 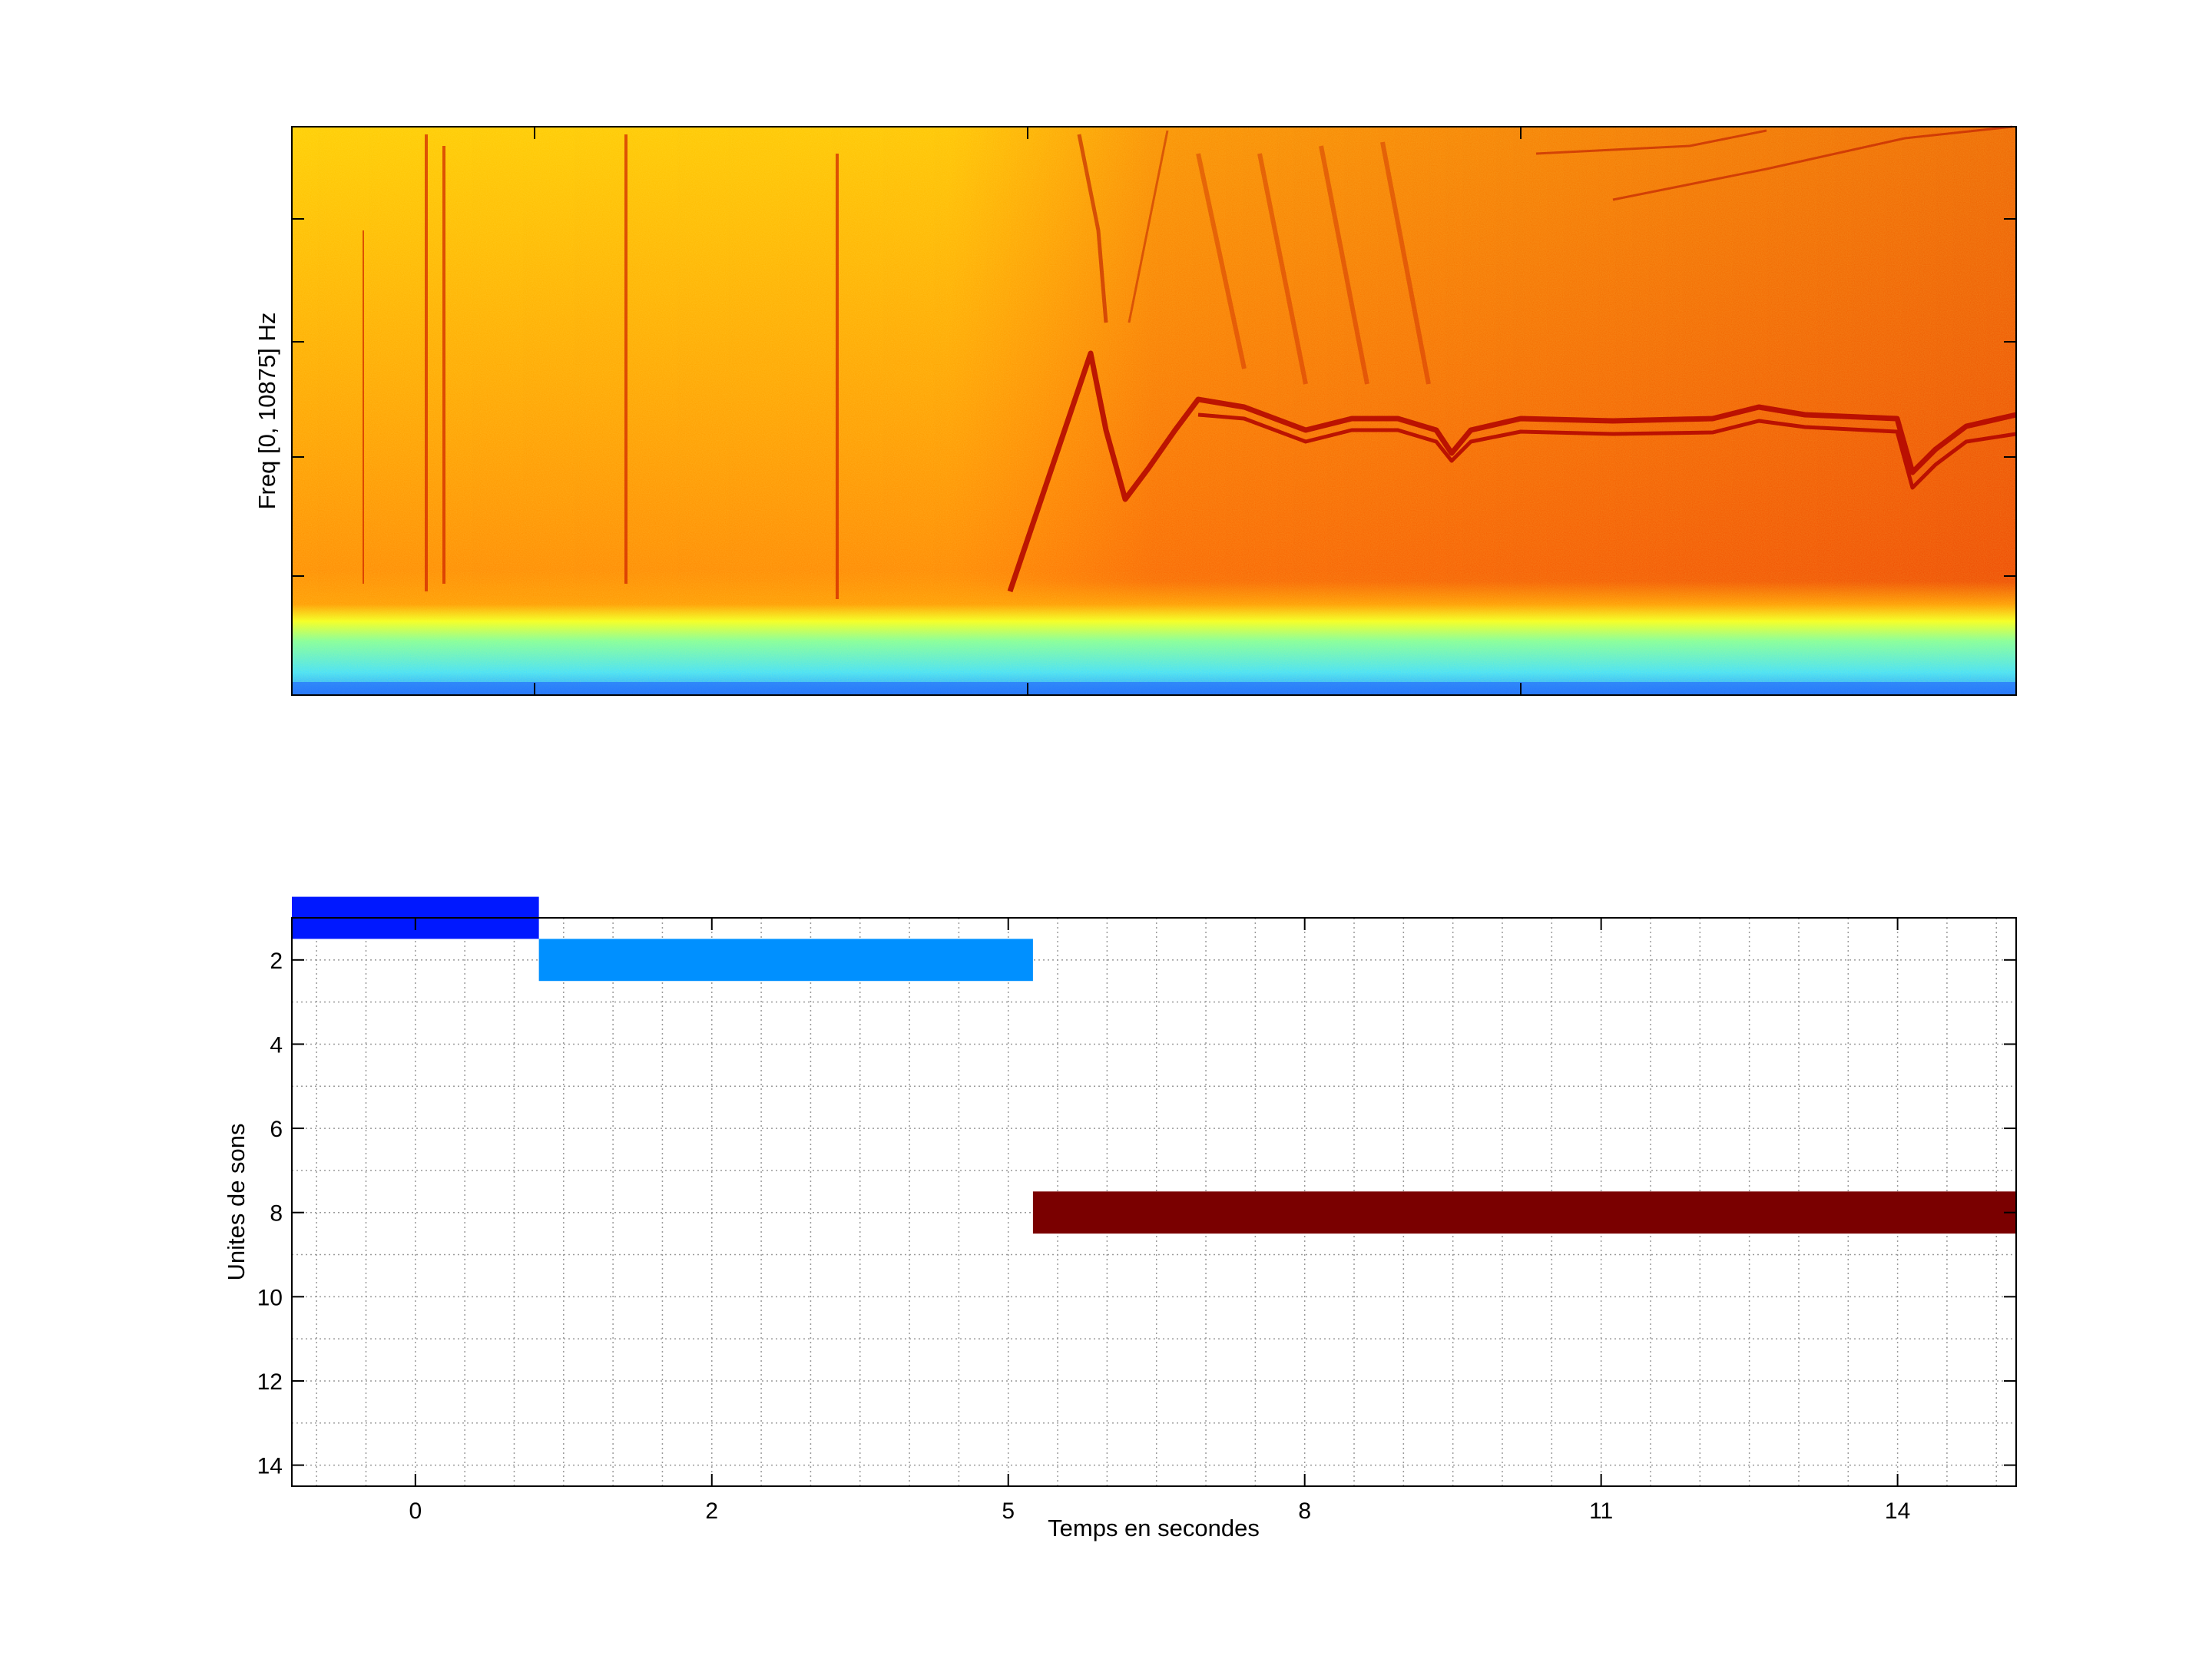 What do you see at coordinates (1601, 1511) in the screenshot?
I see `x-tick-label: 11` at bounding box center [1601, 1511].